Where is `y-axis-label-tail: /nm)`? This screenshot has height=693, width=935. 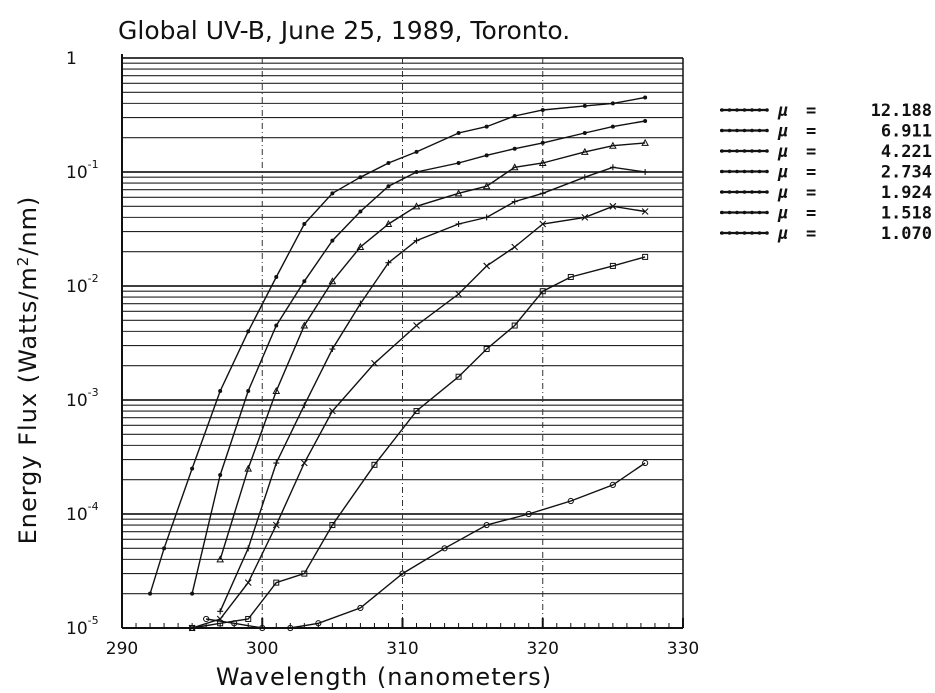
y-axis-label-tail: /nm) is located at coordinates (28, 226).